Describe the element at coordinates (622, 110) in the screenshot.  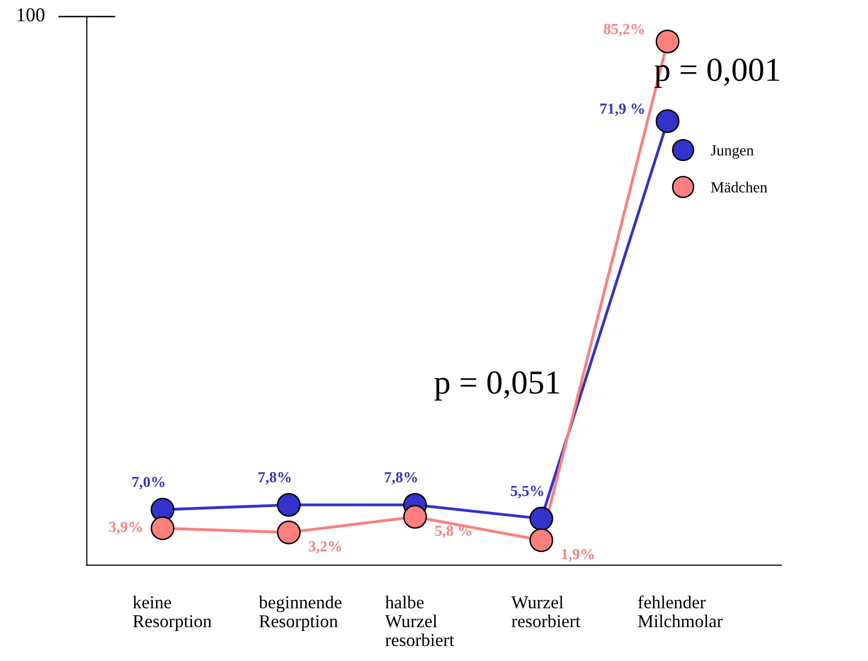
I see `data-label: 71,9 %` at that location.